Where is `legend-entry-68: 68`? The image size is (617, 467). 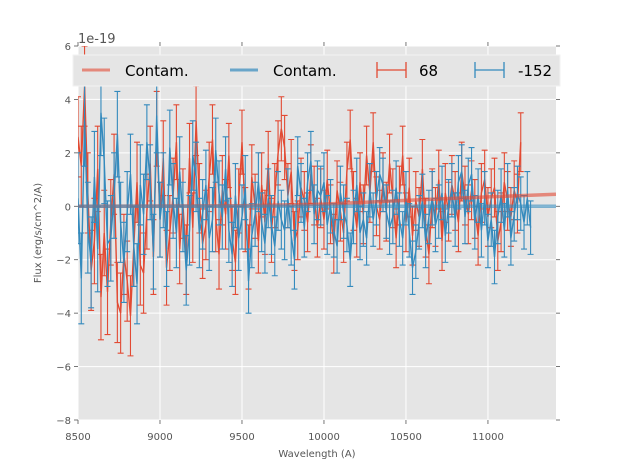
legend-entry-68: 68 is located at coordinates (407, 71).